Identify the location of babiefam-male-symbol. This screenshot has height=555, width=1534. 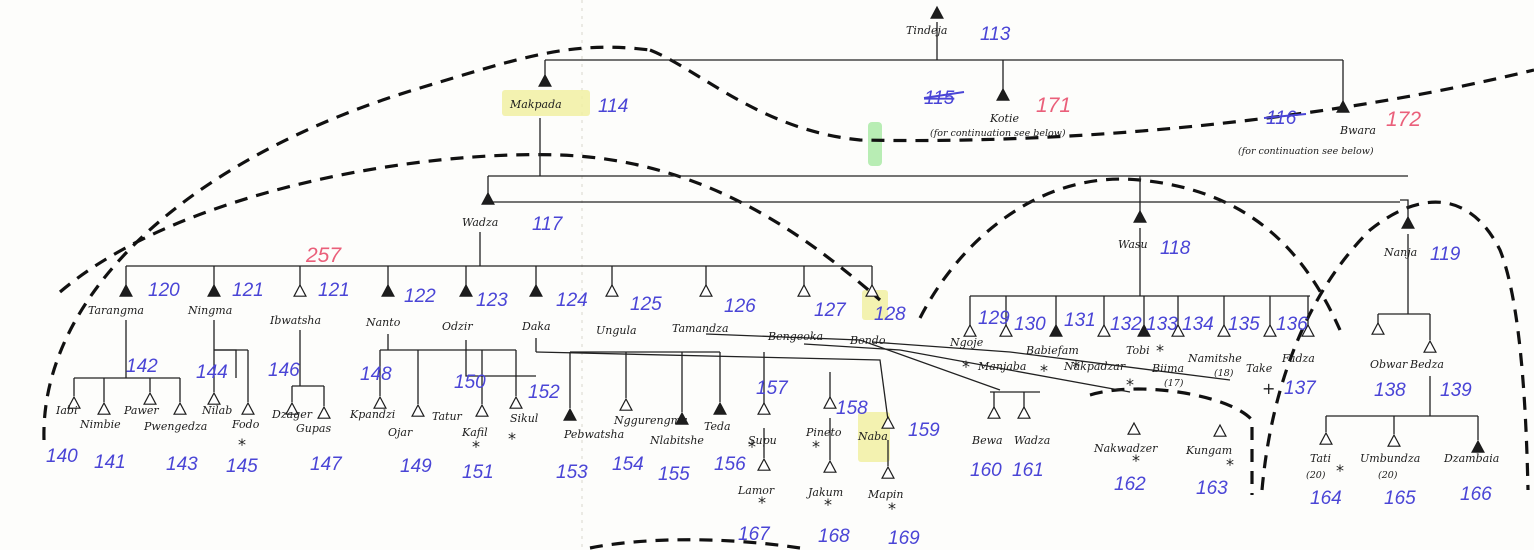
(1056, 330).